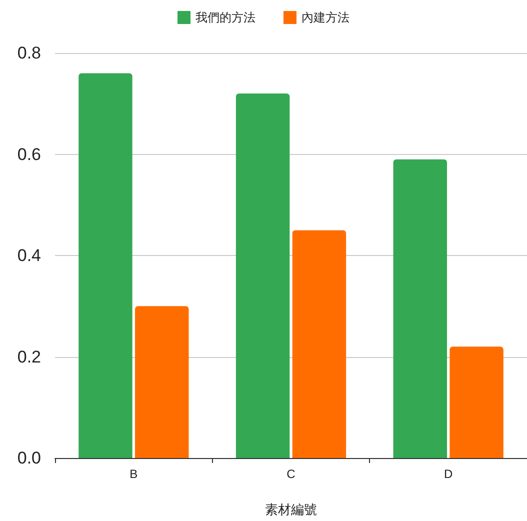 The image size is (527, 521). I want to click on x-tick-label: C, so click(291, 474).